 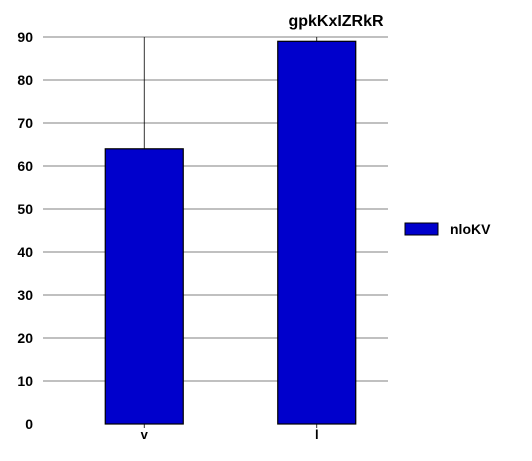 What do you see at coordinates (317, 434) in the screenshot?
I see `x-tick-label: l` at bounding box center [317, 434].